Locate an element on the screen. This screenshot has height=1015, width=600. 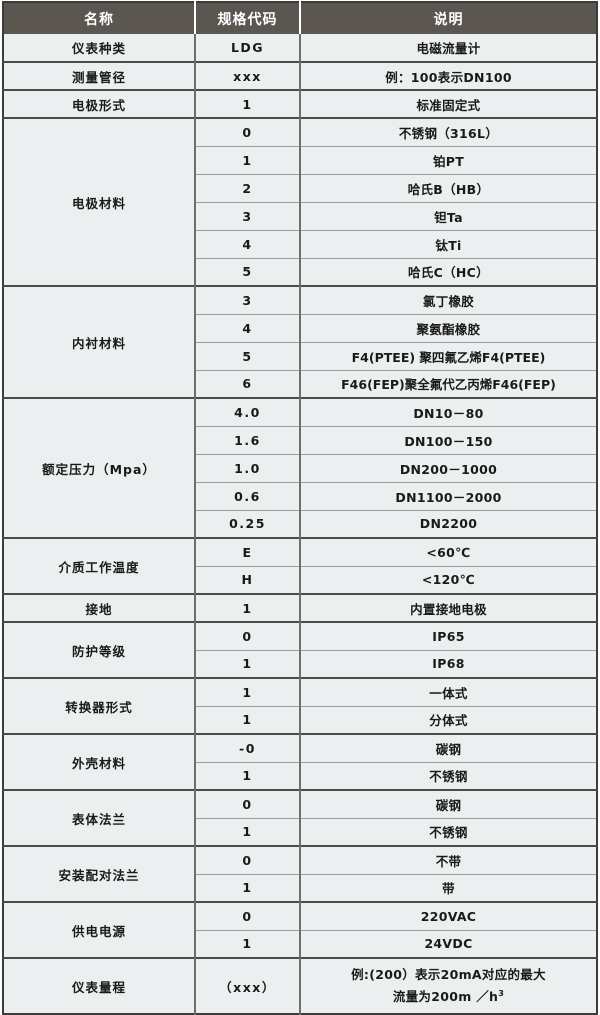
description-superscript: 3 is located at coordinates (501, 992).